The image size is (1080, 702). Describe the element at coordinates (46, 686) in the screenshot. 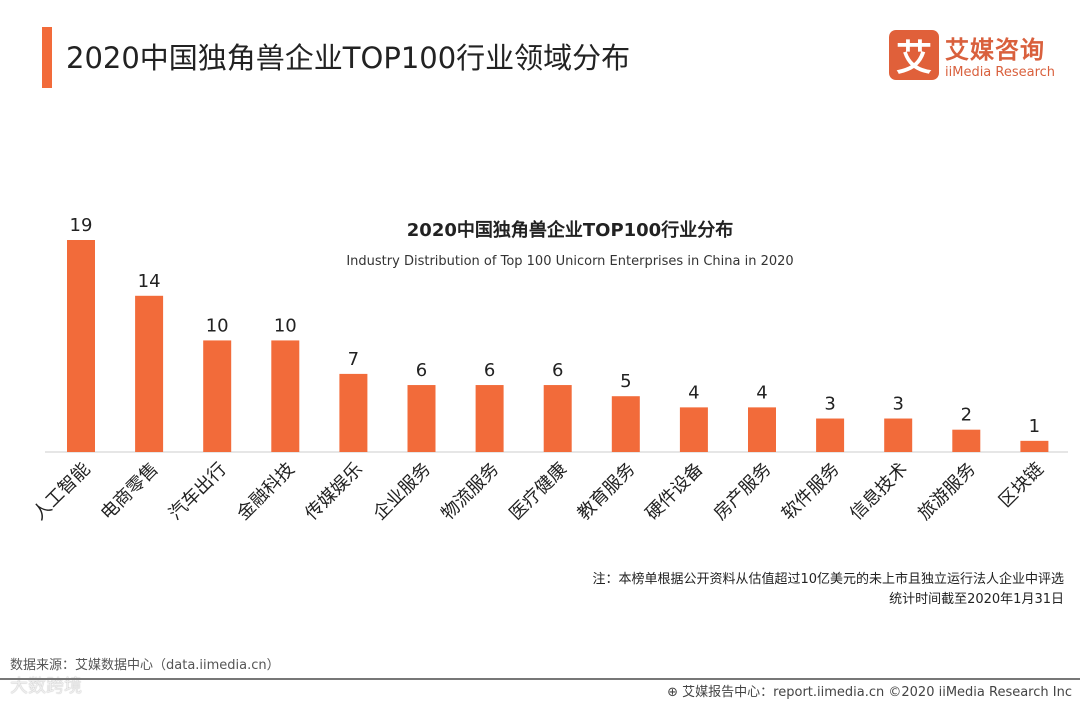

I see `watermark: 大数跨境` at that location.